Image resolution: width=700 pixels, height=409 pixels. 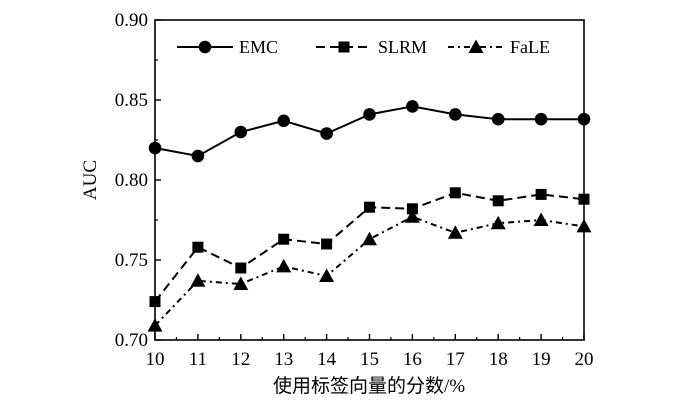 What do you see at coordinates (530, 47) in the screenshot?
I see `legend-label-fale: FaLE` at bounding box center [530, 47].